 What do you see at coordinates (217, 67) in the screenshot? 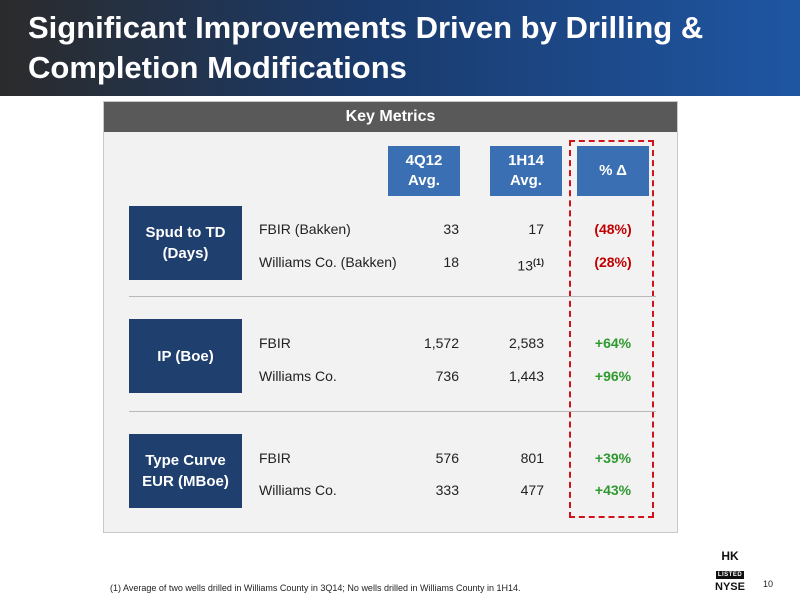
I see `slide-title-line2: Completion Modifications` at bounding box center [217, 67].